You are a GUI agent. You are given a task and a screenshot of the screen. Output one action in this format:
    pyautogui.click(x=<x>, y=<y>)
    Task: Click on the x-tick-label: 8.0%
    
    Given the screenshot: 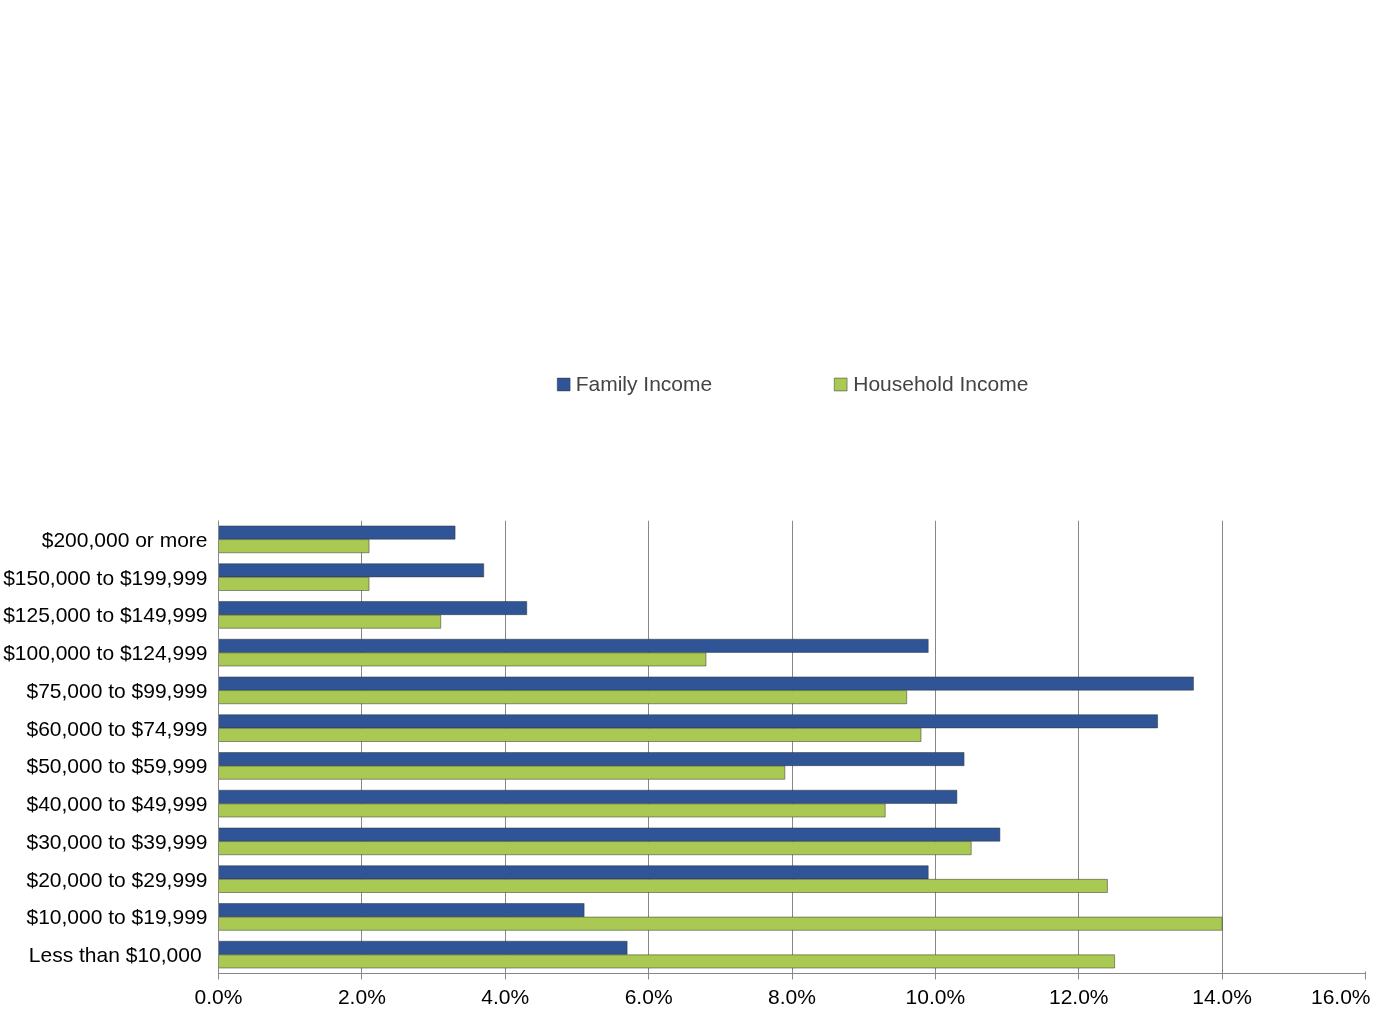 What is the action you would take?
    pyautogui.click(x=792, y=996)
    